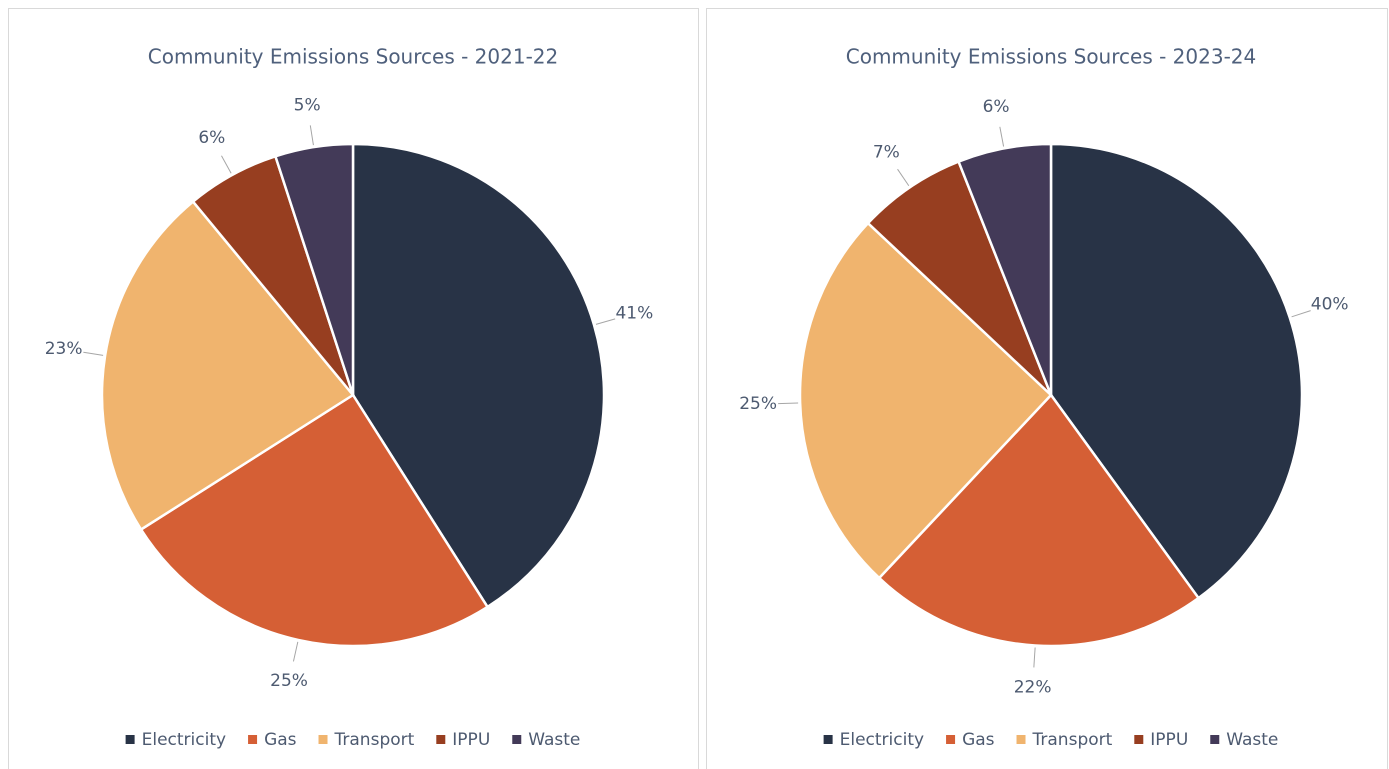 The height and width of the screenshot is (769, 1389). Describe the element at coordinates (307, 106) in the screenshot. I see `data-label: 5%` at that location.